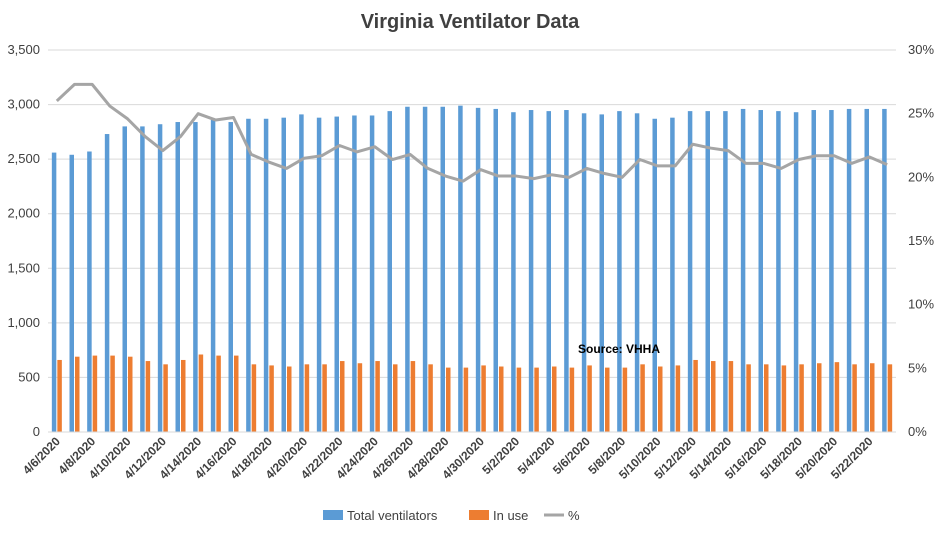 Image resolution: width=941 pixels, height=538 pixels. What do you see at coordinates (917, 431) in the screenshot?
I see `y-right-tick-label: 0%` at bounding box center [917, 431].